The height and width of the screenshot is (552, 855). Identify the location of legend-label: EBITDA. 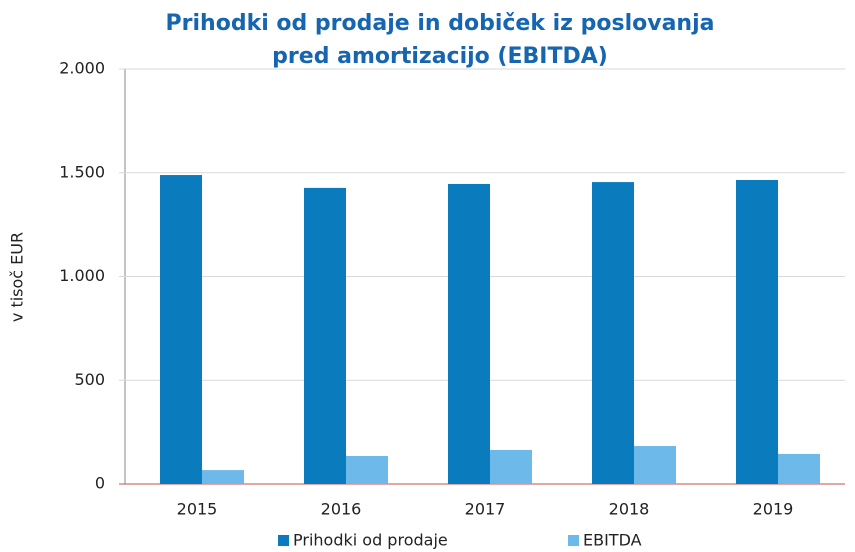
(612, 540).